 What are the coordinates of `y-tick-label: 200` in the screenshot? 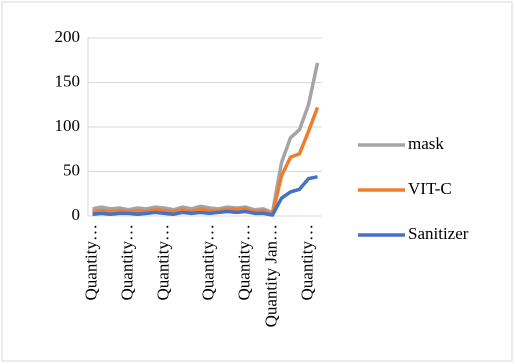 It's located at (68, 36).